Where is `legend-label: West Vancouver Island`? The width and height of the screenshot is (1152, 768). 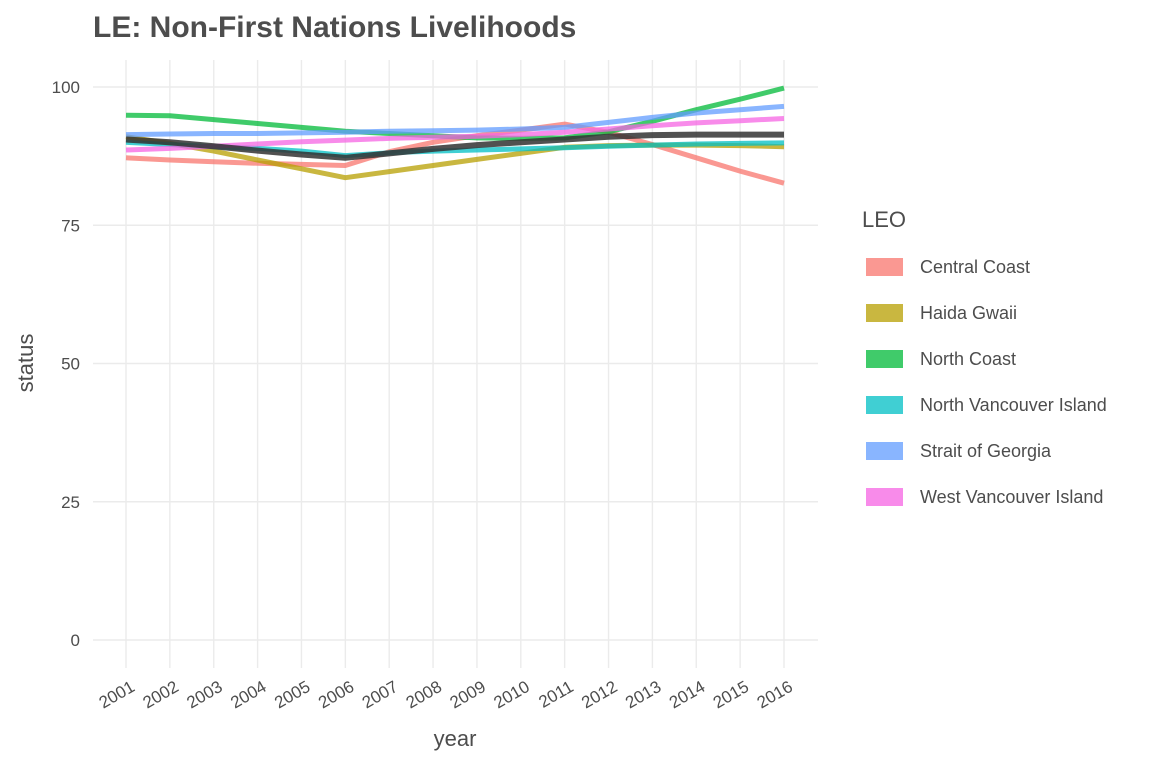 legend-label: West Vancouver Island is located at coordinates (1011, 497).